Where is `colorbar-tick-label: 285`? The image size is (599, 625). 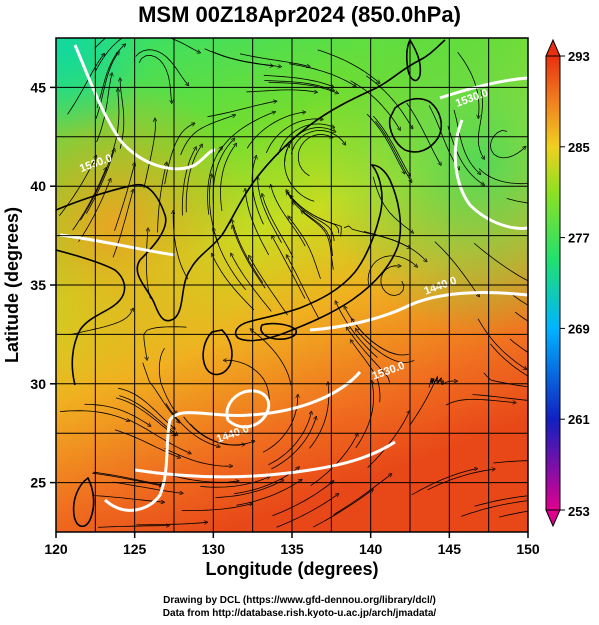
colorbar-tick-label: 285 is located at coordinates (579, 147).